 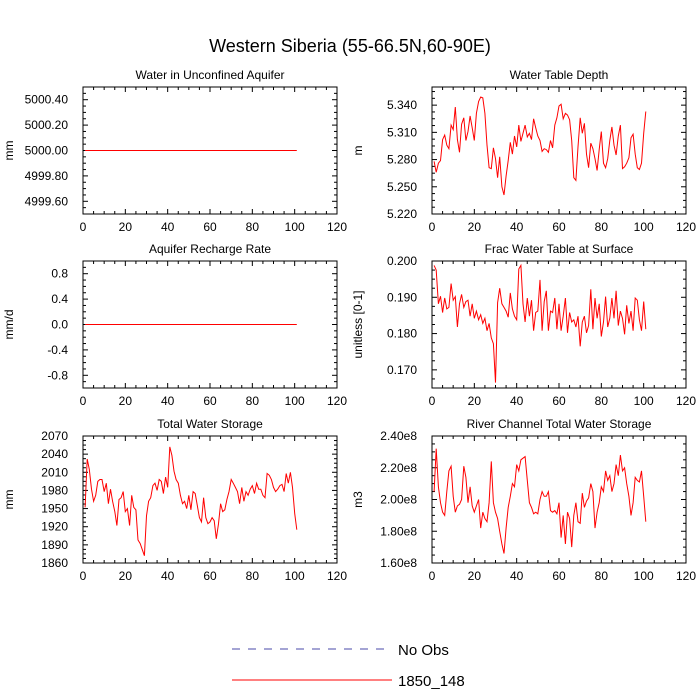 I want to click on y-tick-label: 4999.80, so click(x=47, y=176).